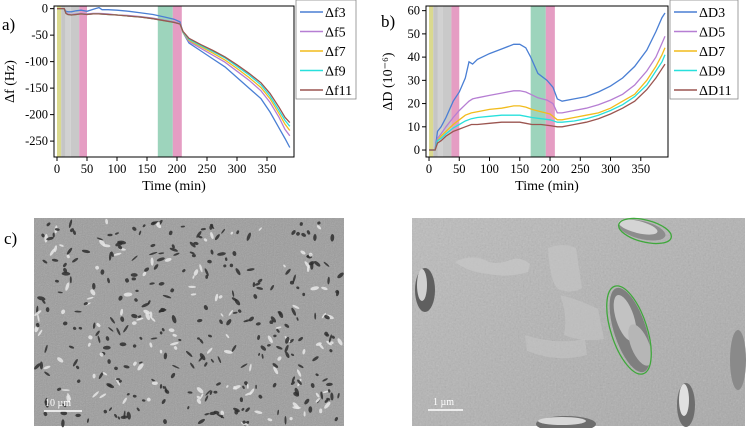  What do you see at coordinates (335, 52) in the screenshot?
I see `legend-entry: Δf7` at bounding box center [335, 52].